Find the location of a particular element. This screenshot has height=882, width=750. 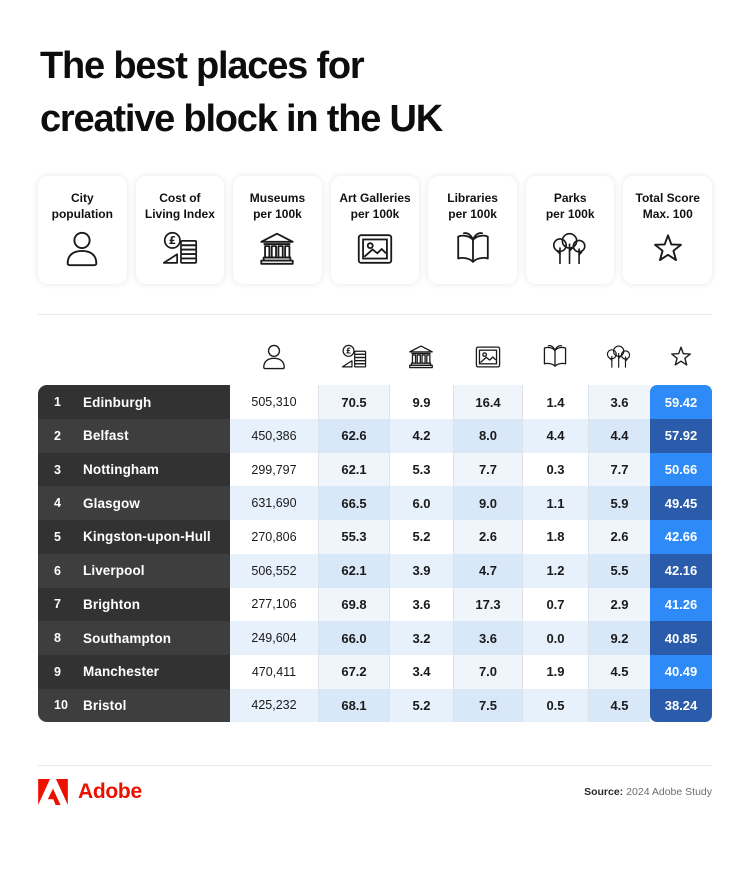

total-score-cell: 49.45 is located at coordinates (681, 503).